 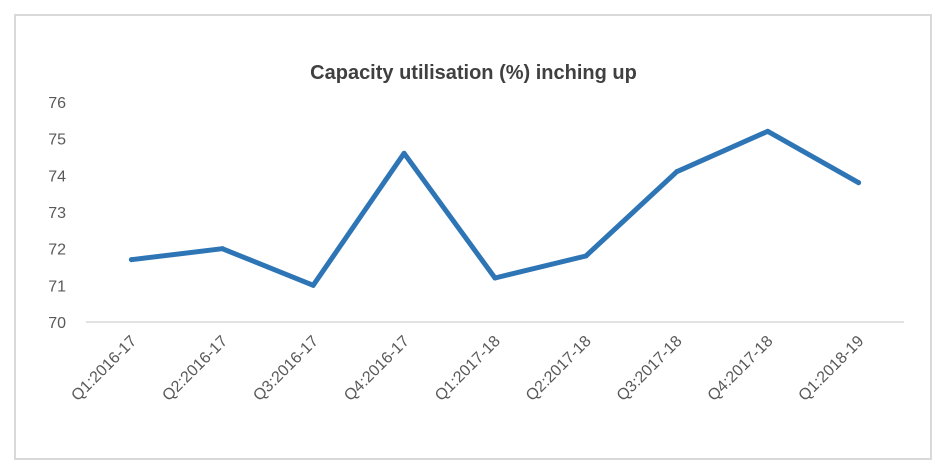 I want to click on y-tick-label: 73, so click(x=57, y=213).